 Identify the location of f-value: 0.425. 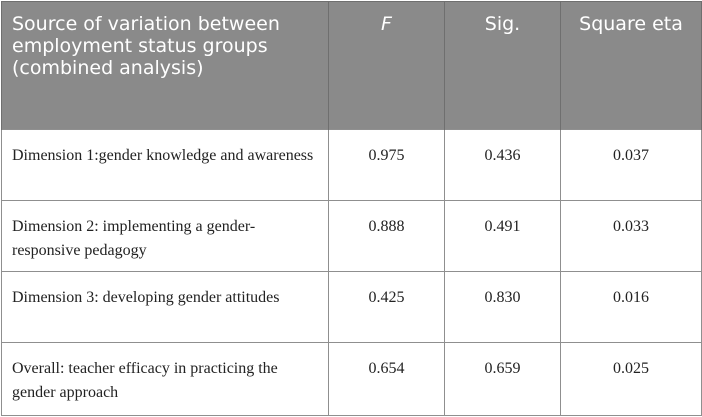
(386, 307).